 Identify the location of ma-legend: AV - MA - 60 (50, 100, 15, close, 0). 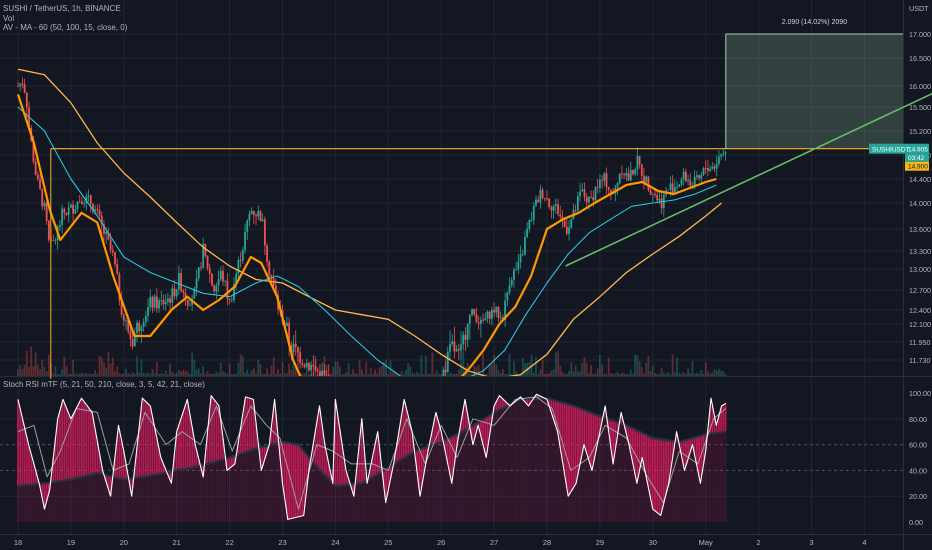
(65, 27).